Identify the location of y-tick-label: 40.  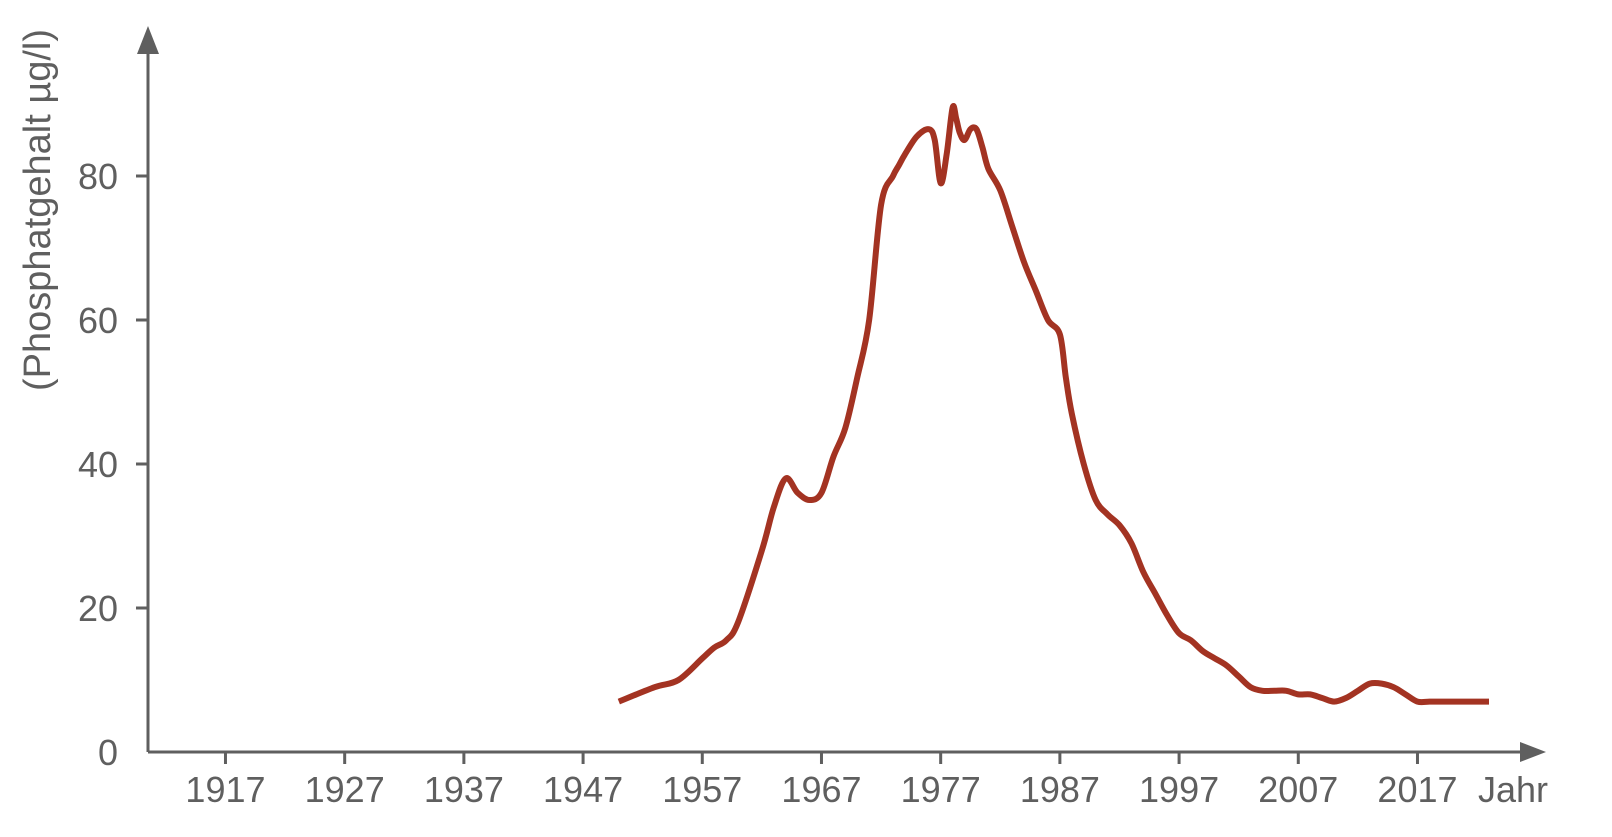
(98, 464).